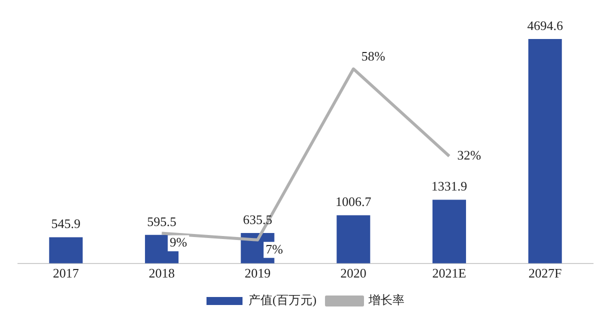 The image size is (611, 325). Describe the element at coordinates (161, 221) in the screenshot. I see `data-label: 595.5` at that location.